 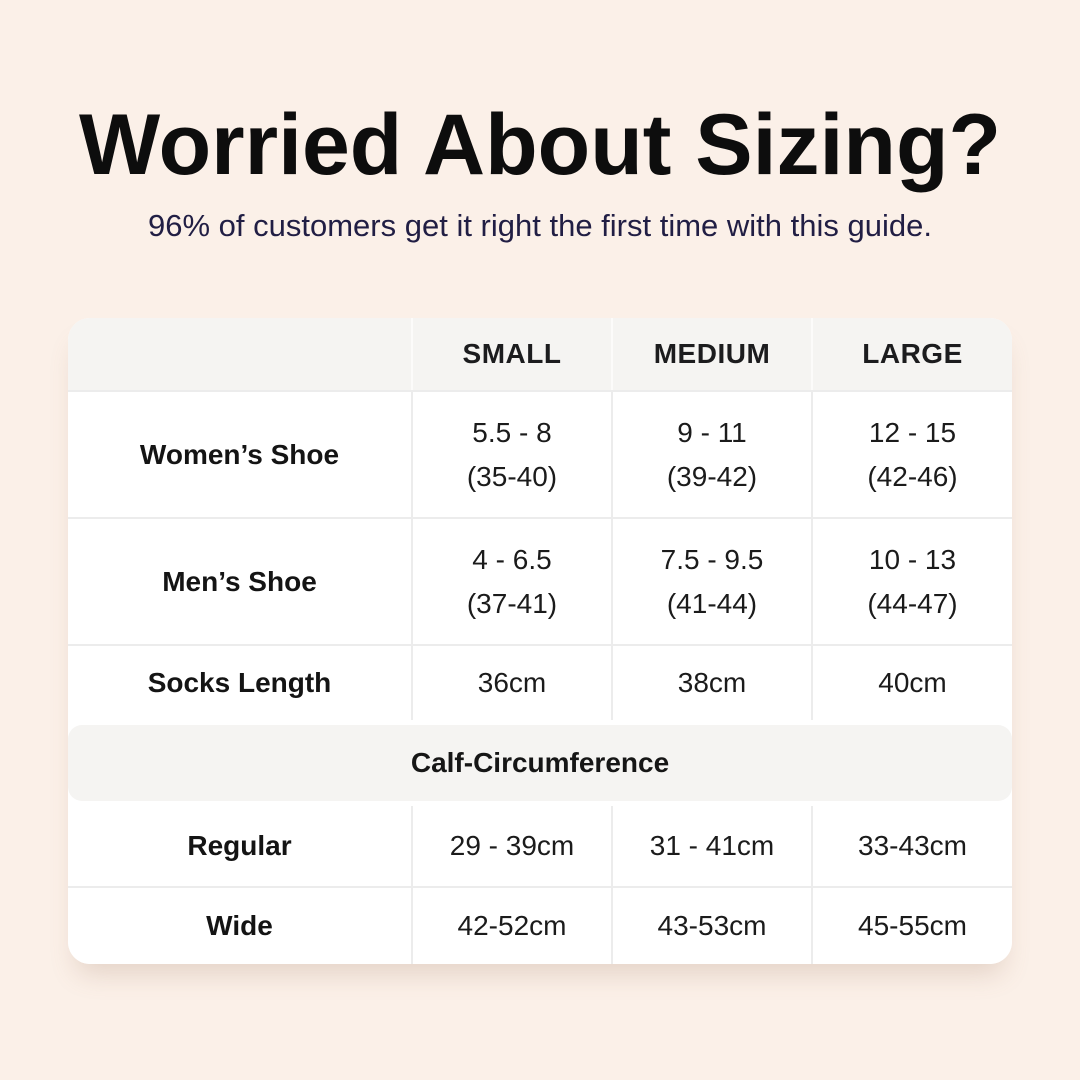 What do you see at coordinates (540, 145) in the screenshot?
I see `page-title: Worried About Sizing?` at bounding box center [540, 145].